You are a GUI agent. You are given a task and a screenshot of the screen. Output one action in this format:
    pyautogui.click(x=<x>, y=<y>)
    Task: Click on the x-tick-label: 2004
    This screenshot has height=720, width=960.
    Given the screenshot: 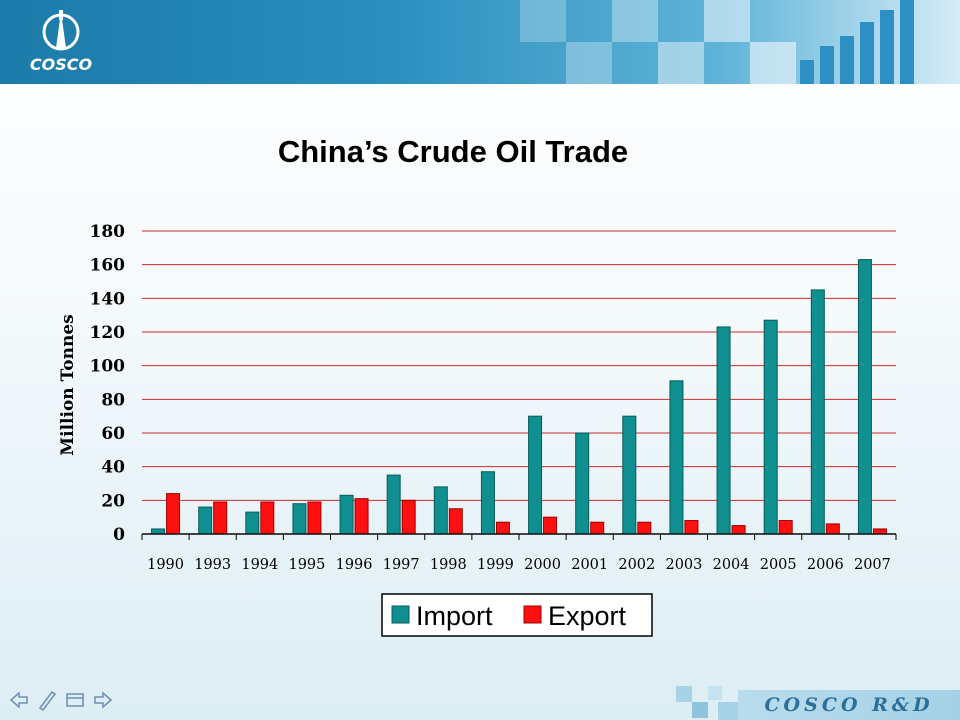 What is the action you would take?
    pyautogui.click(x=731, y=565)
    